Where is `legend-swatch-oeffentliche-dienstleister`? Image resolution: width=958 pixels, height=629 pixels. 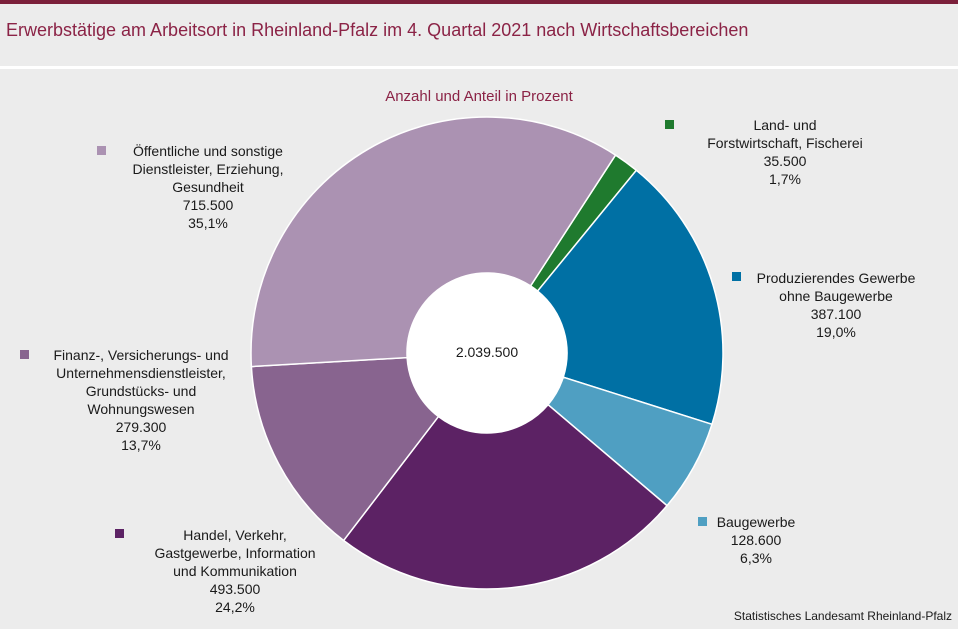 legend-swatch-oeffentliche-dienstleister is located at coordinates (101, 150).